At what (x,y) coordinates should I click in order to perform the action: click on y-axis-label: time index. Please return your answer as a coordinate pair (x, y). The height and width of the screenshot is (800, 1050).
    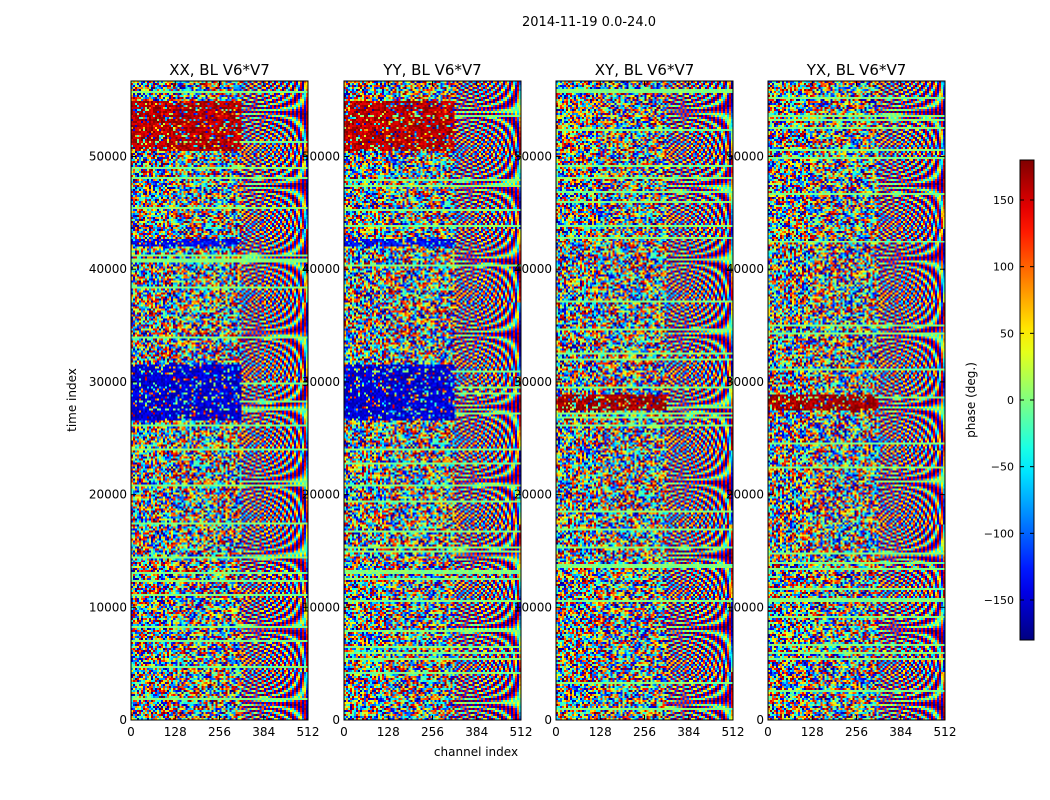
    Looking at the image, I should click on (72, 400).